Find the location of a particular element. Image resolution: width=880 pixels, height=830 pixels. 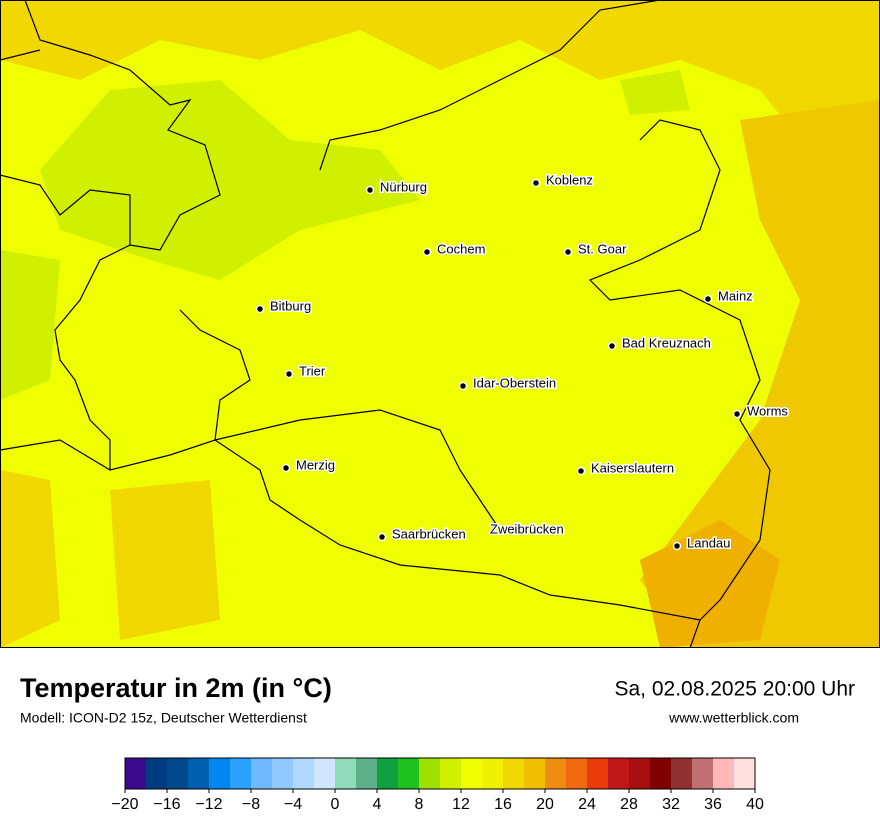

city-label: Idar-Oberstein is located at coordinates (514, 382).